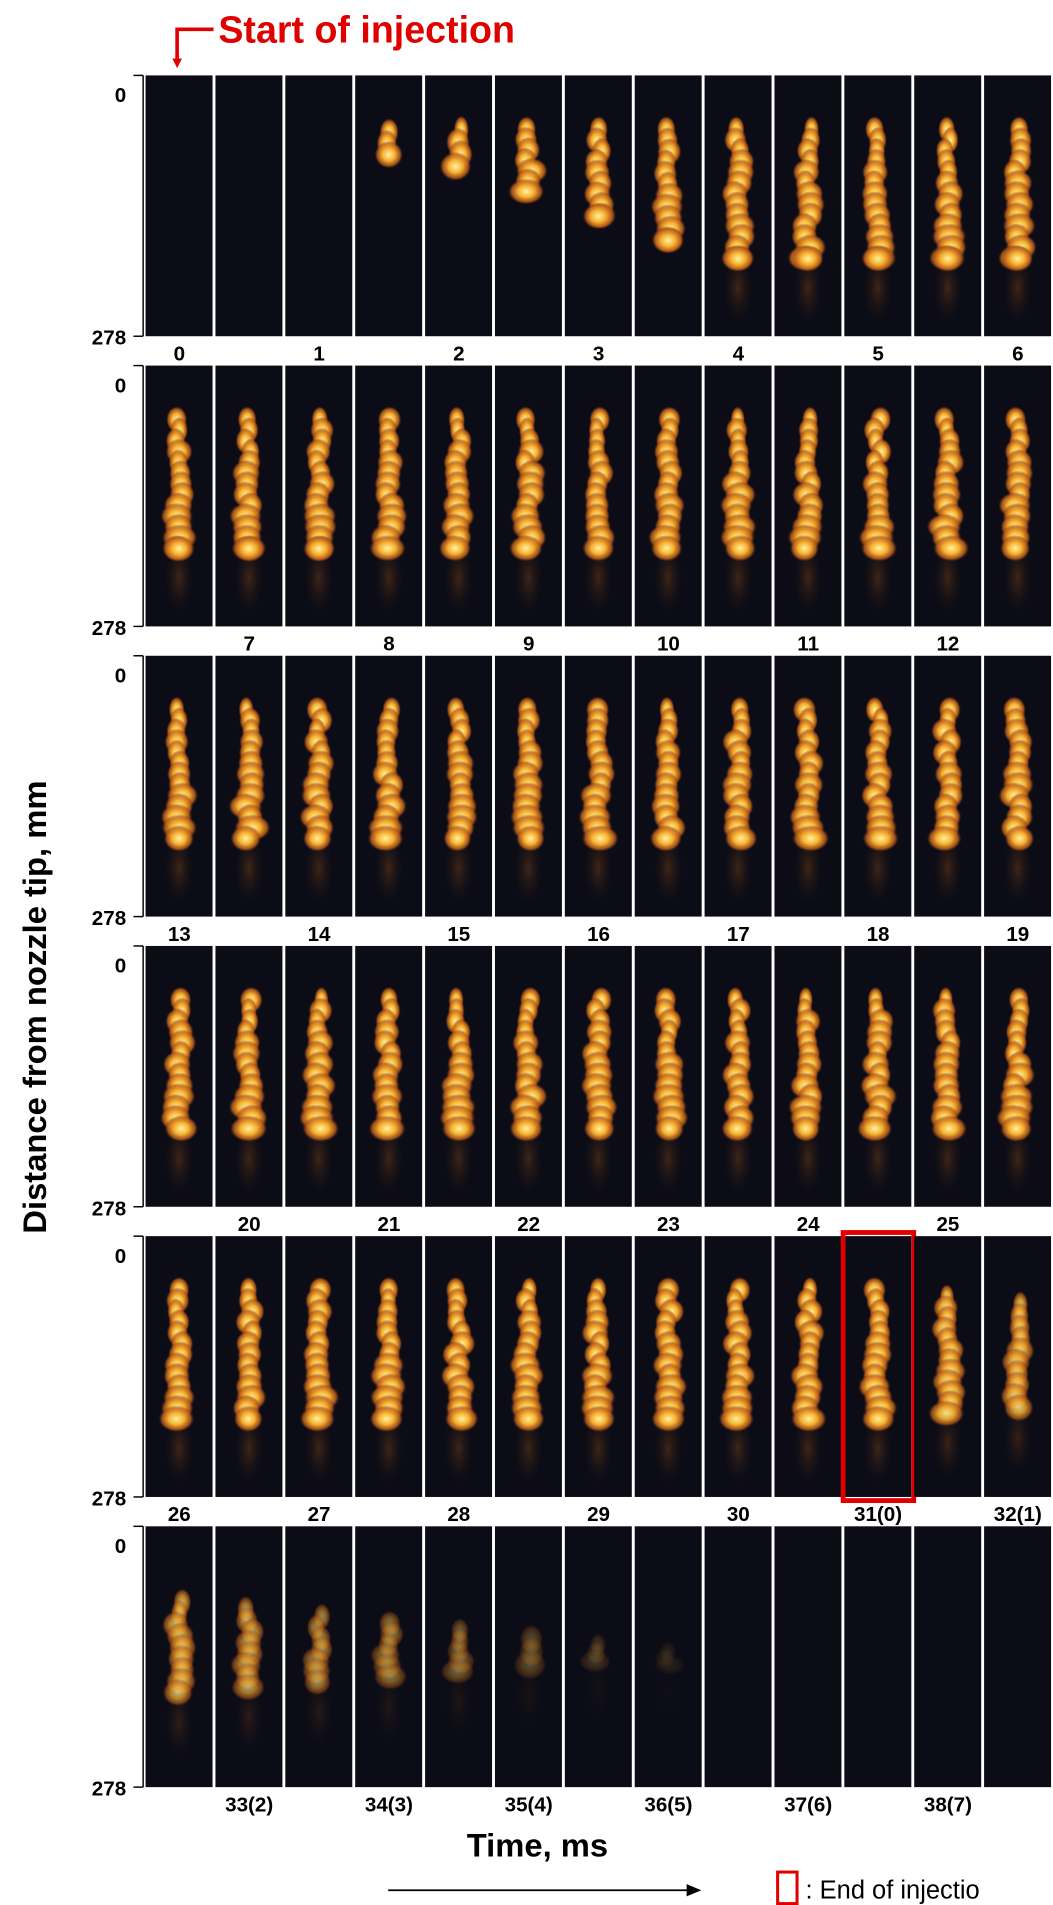 This screenshot has width=1053, height=1905. I want to click on frame-label: 36(5), so click(668, 1804).